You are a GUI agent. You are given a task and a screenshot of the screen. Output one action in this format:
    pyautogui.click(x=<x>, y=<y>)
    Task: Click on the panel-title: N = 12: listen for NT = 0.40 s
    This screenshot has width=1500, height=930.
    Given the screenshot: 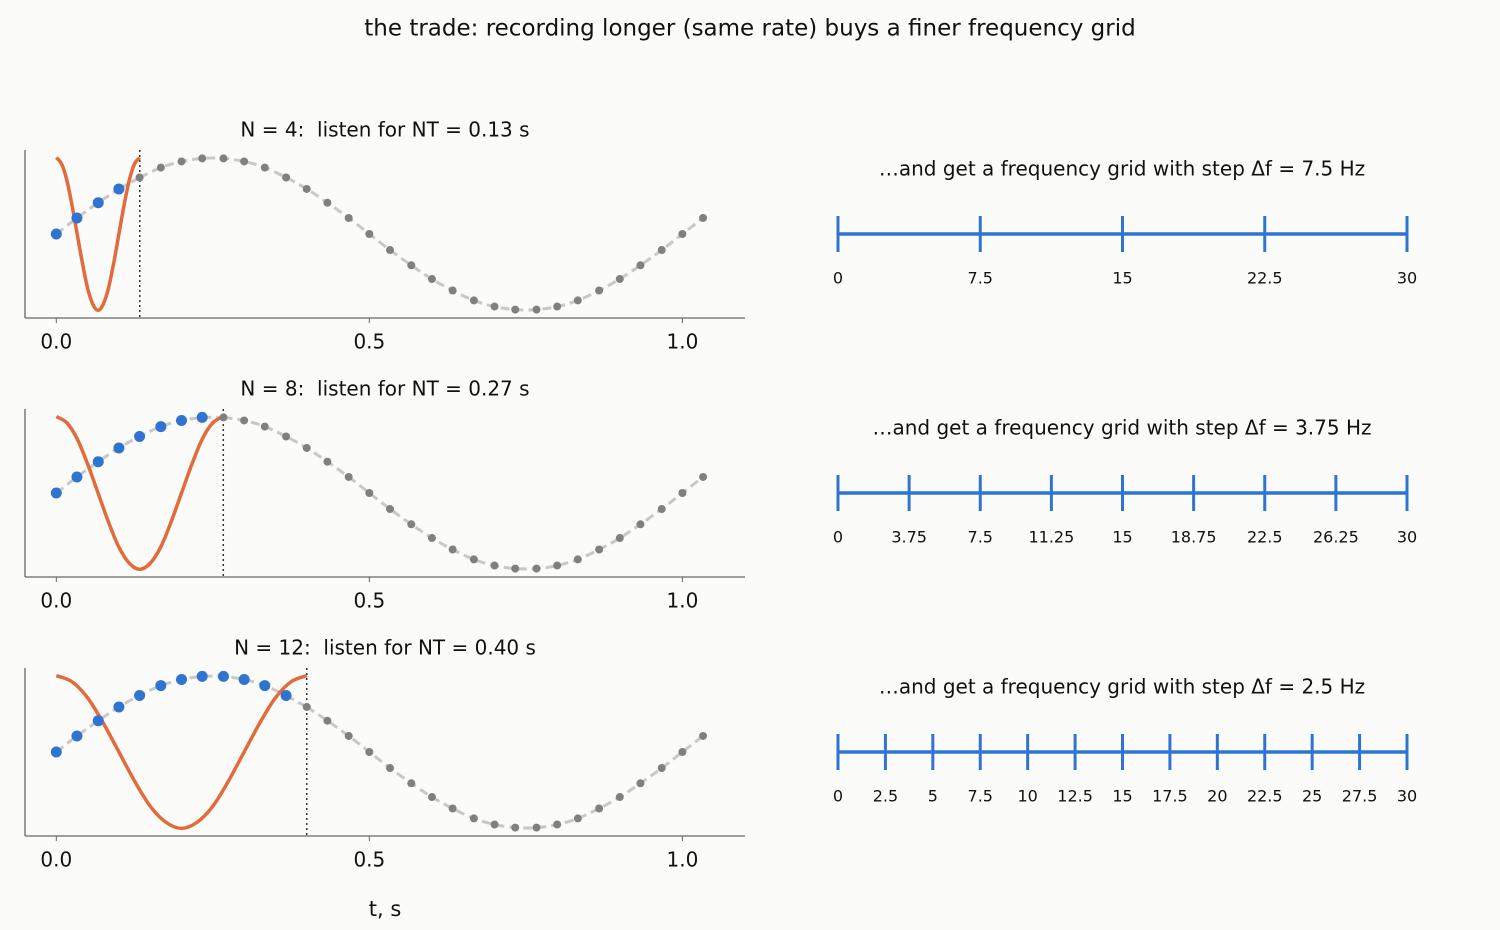 What is the action you would take?
    pyautogui.click(x=385, y=648)
    